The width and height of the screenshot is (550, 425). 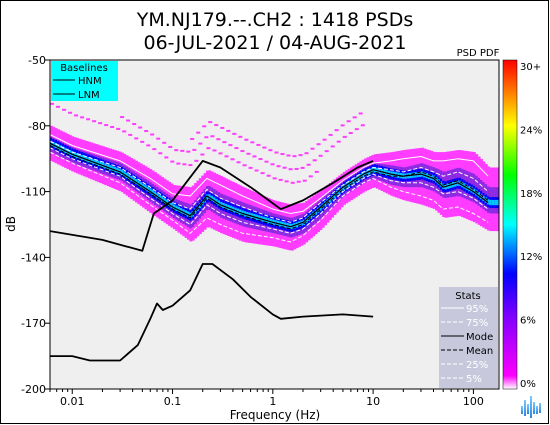 What do you see at coordinates (531, 257) in the screenshot?
I see `colorbar-label-3: 12%` at bounding box center [531, 257].